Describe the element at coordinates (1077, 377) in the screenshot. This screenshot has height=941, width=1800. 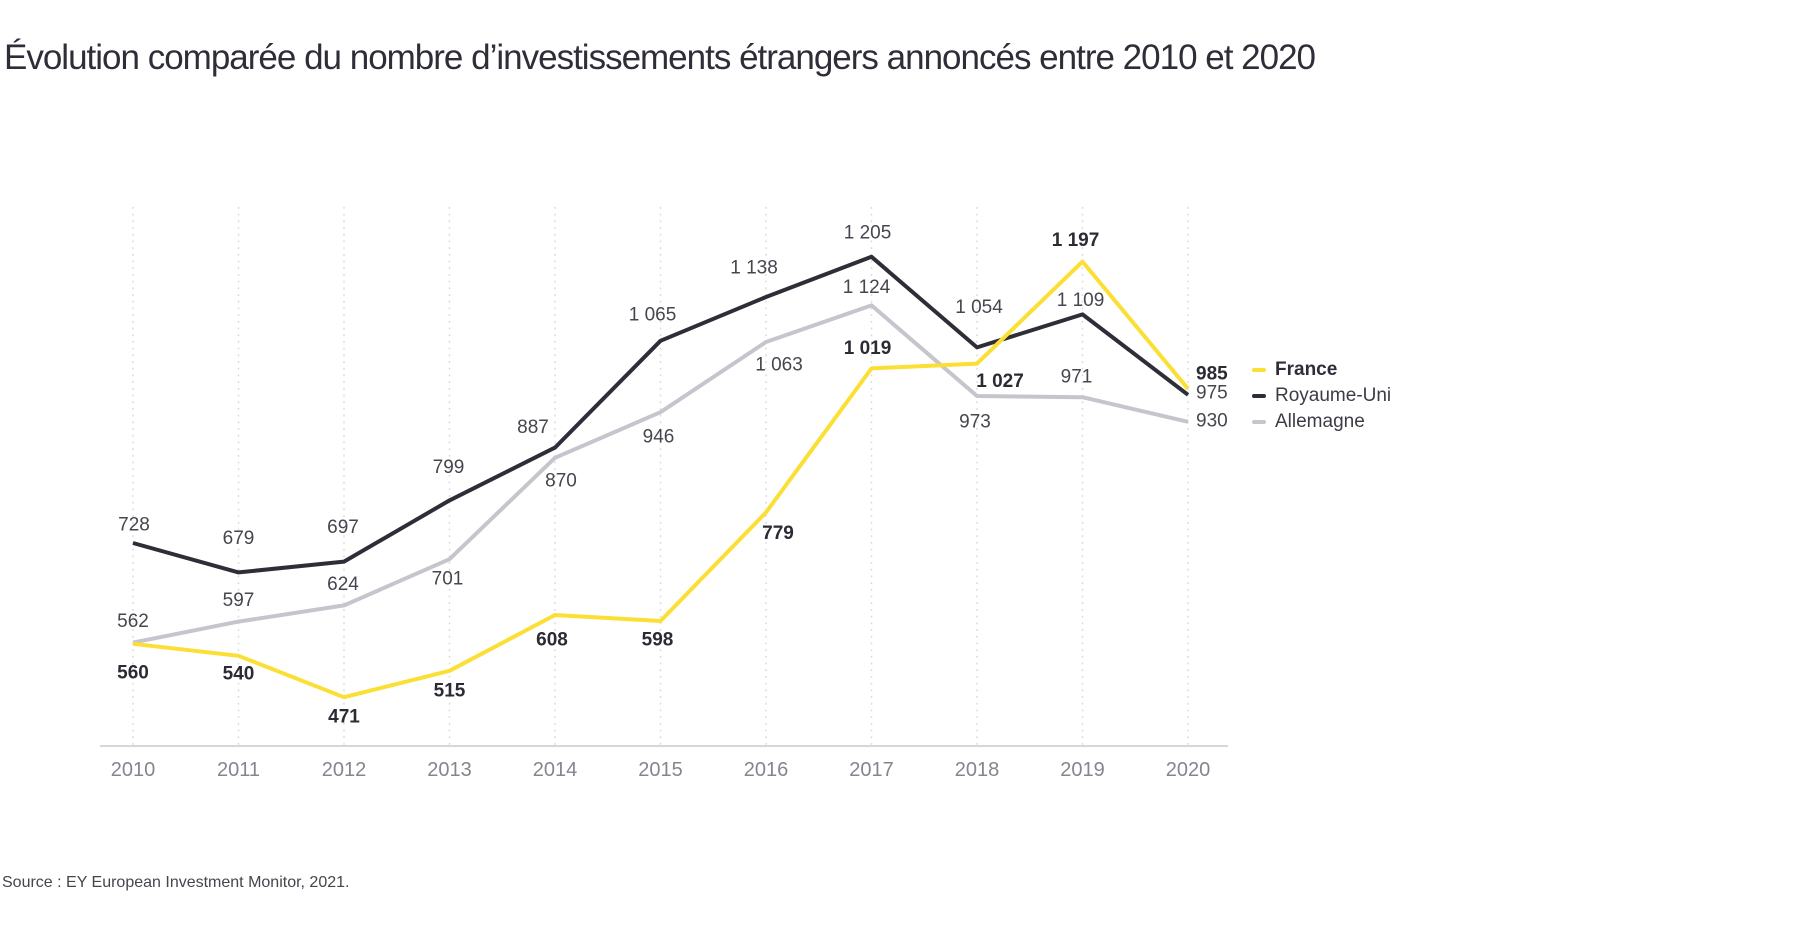
I see `data-label-allemagne-2019: 971` at that location.